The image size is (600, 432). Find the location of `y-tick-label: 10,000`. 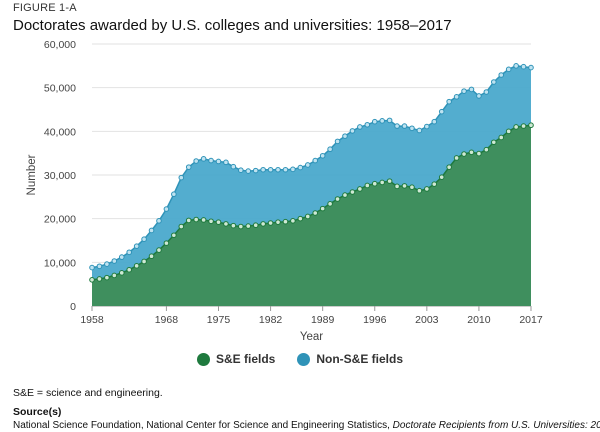

y-tick-label: 10,000 is located at coordinates (60, 263).